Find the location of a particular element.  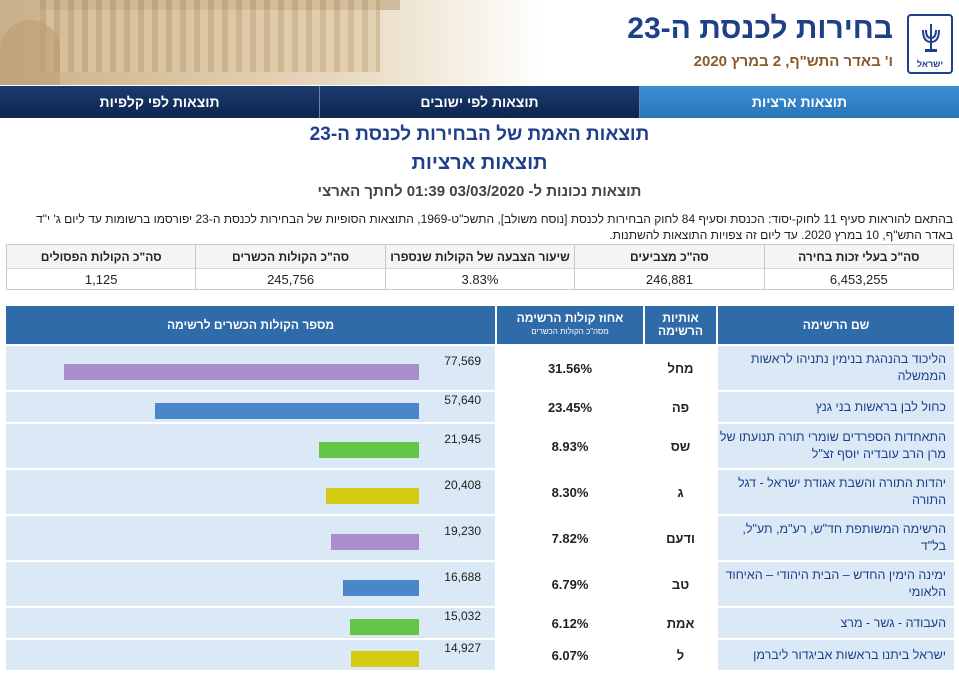

list-letters: אמת is located at coordinates (679, 623).